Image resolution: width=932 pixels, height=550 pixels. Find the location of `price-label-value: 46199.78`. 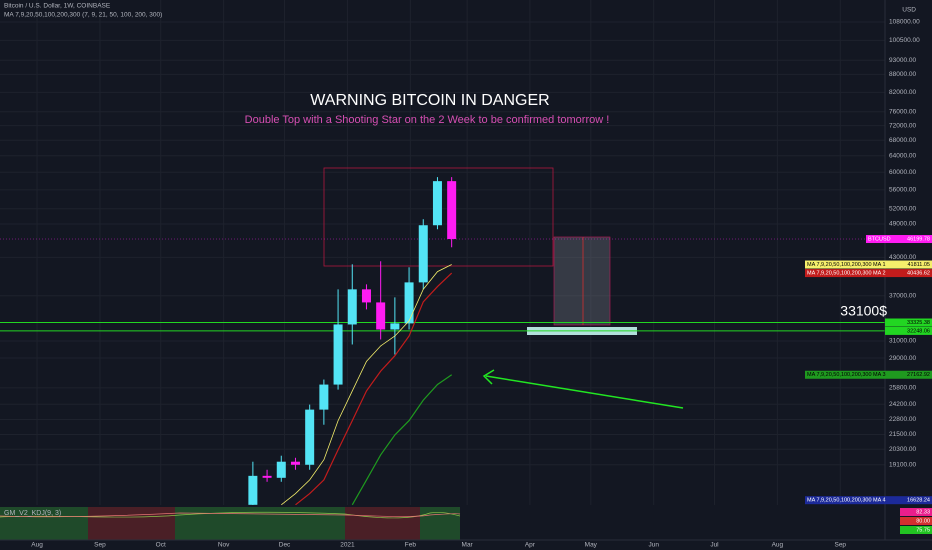

price-label-value: 46199.78 is located at coordinates (918, 239).